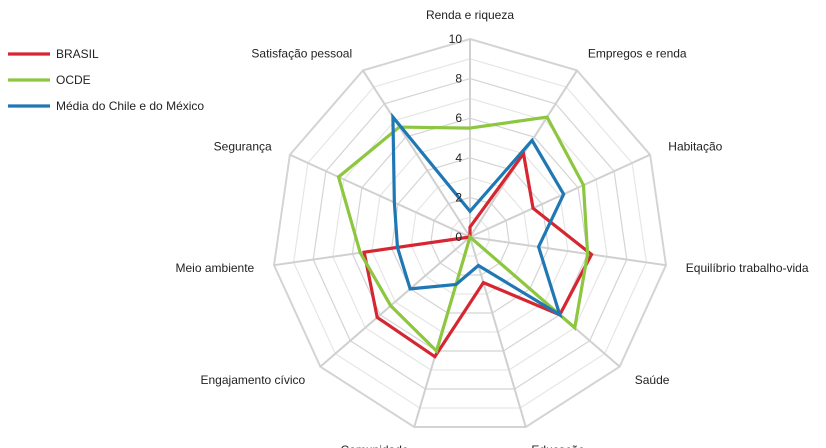 The width and height of the screenshot is (826, 448). Describe the element at coordinates (458, 79) in the screenshot. I see `tick-label: 8` at that location.